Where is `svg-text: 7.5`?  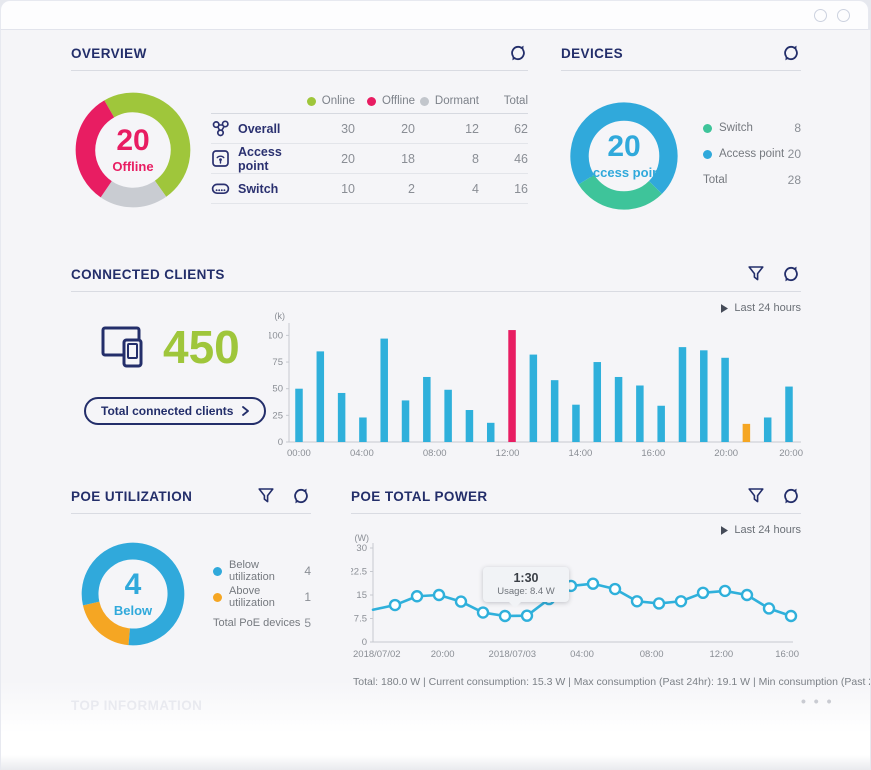
svg-text: 7.5 is located at coordinates (360, 619).